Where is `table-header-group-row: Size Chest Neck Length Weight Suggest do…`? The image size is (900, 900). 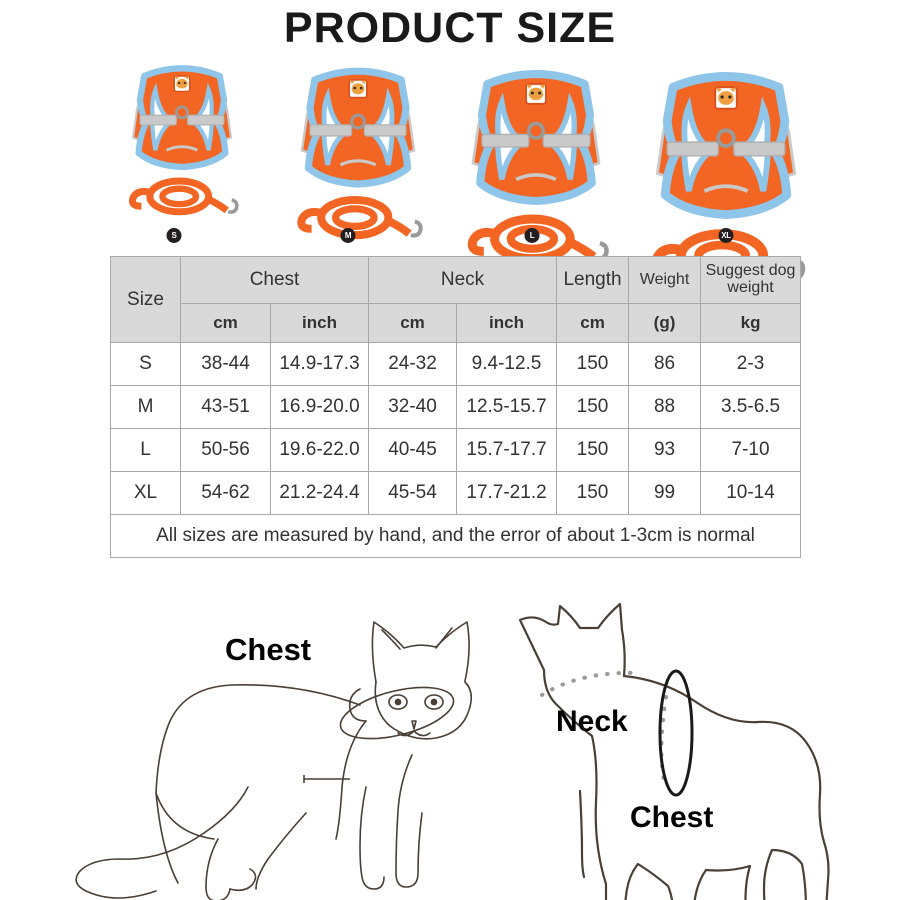
table-header-group-row: Size Chest Neck Length Weight Suggest do… is located at coordinates (456, 299).